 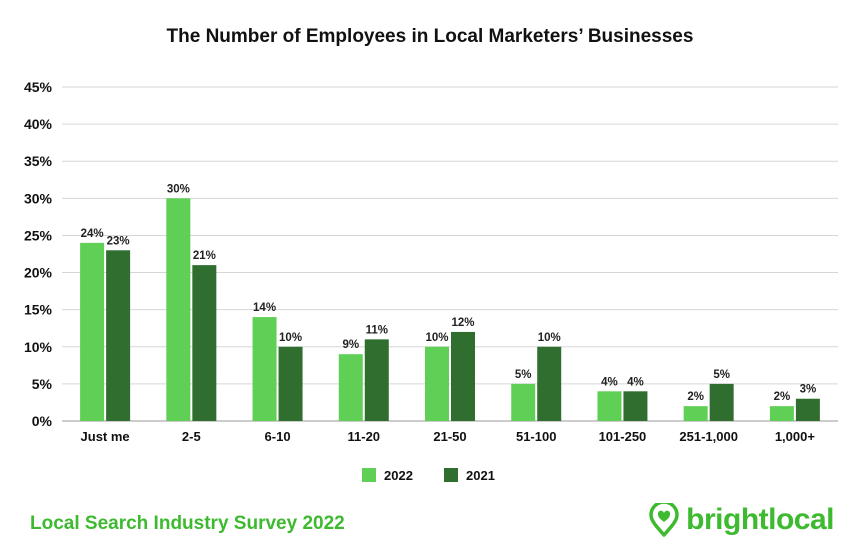 What do you see at coordinates (105, 436) in the screenshot?
I see `x-tick-label: Just me` at bounding box center [105, 436].